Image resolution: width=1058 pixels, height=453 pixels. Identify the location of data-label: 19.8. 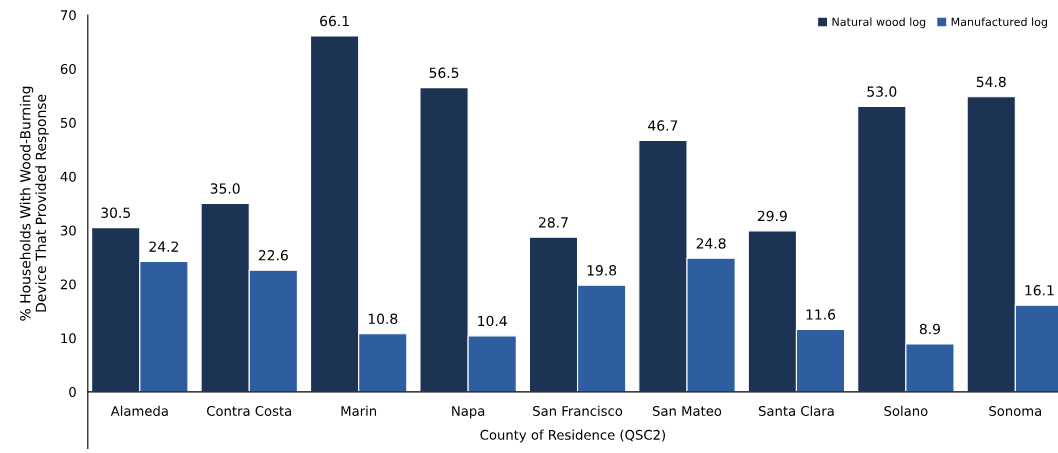
(602, 270).